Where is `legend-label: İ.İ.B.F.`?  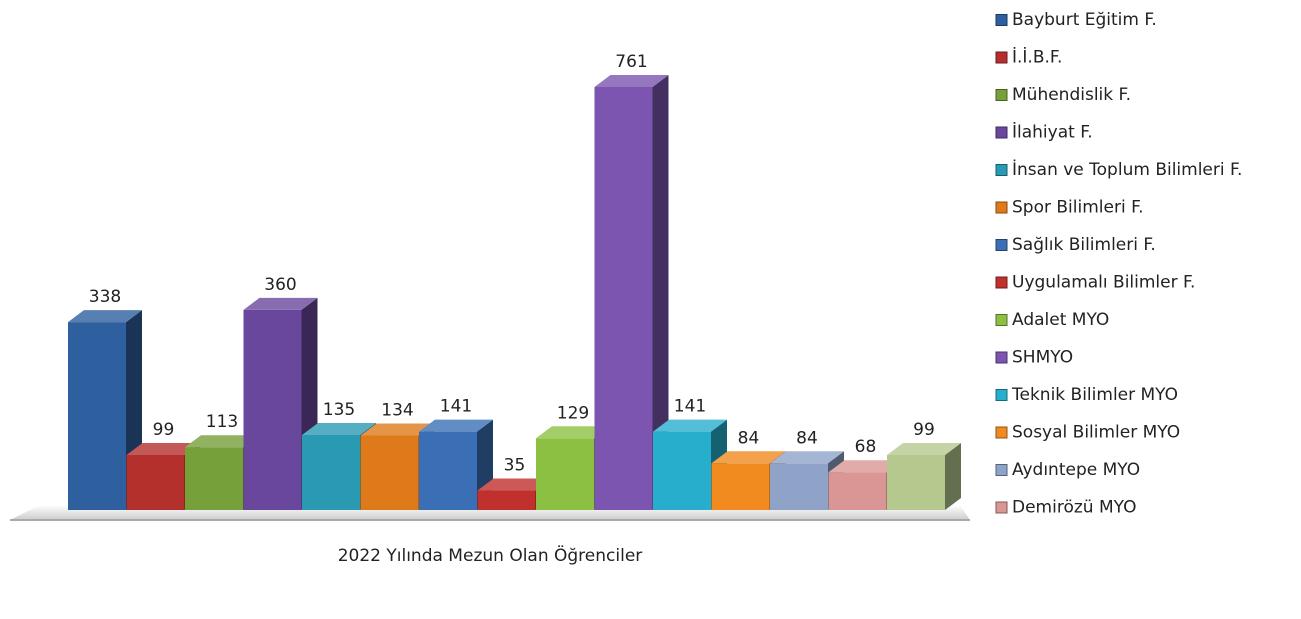 legend-label: İ.İ.B.F. is located at coordinates (1037, 57).